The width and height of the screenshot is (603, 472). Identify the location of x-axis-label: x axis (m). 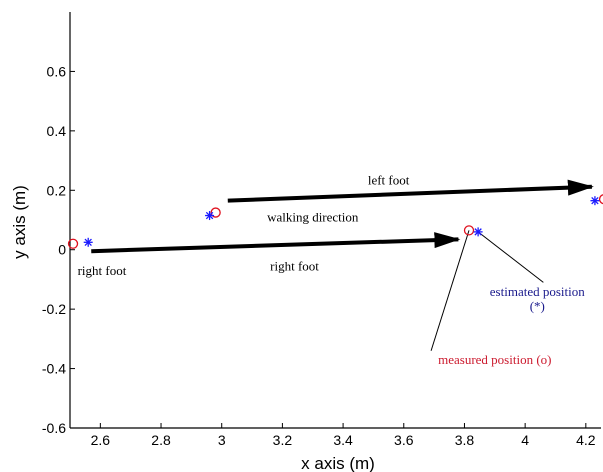
(338, 463).